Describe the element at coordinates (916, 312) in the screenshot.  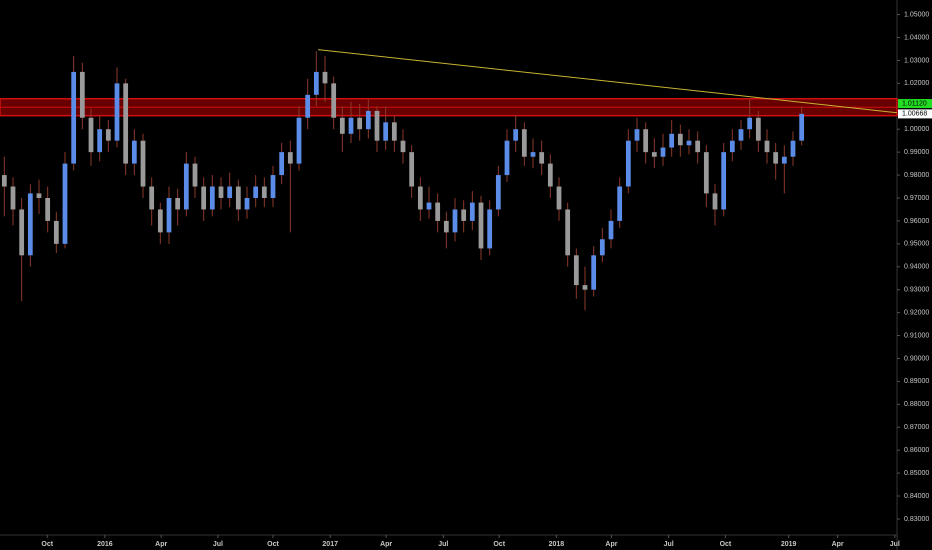
I see `y-tick-label: 0.92000` at that location.